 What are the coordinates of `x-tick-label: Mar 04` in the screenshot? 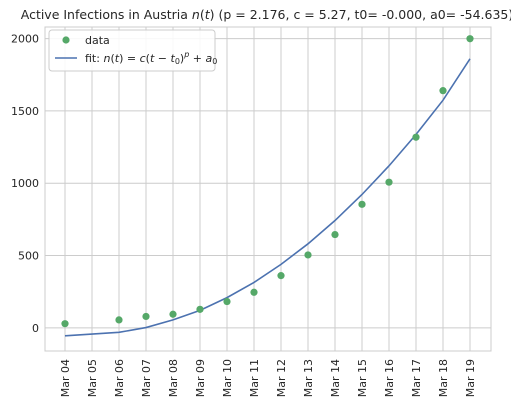 It's located at (65, 378).